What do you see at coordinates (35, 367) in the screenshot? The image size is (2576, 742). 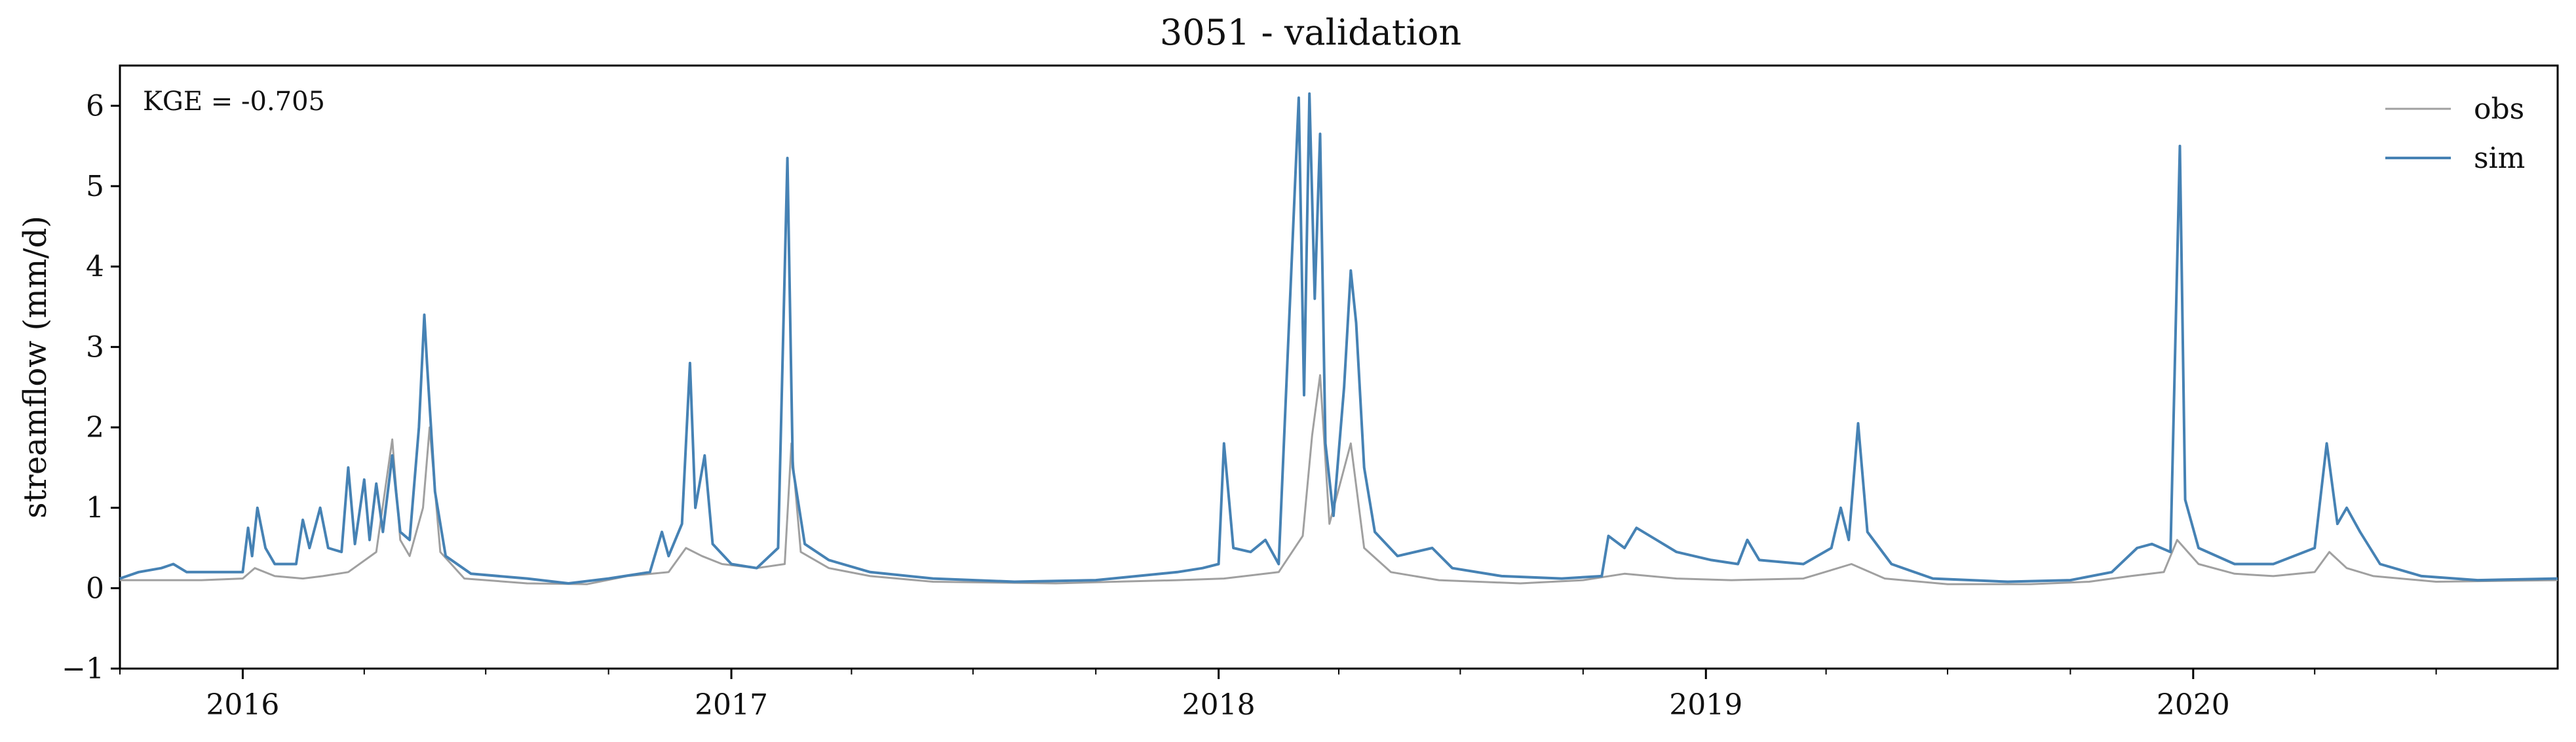 I see `y-axis-label: streamflow (mm/d)` at bounding box center [35, 367].